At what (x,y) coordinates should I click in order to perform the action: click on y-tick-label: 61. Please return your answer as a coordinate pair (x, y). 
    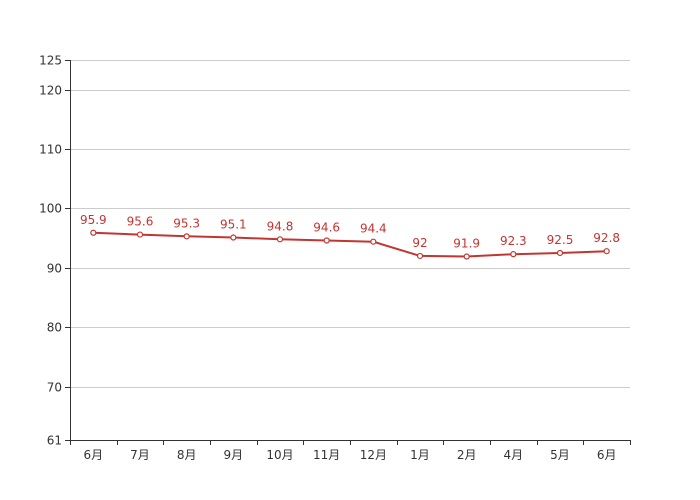
    Looking at the image, I should click on (54, 441).